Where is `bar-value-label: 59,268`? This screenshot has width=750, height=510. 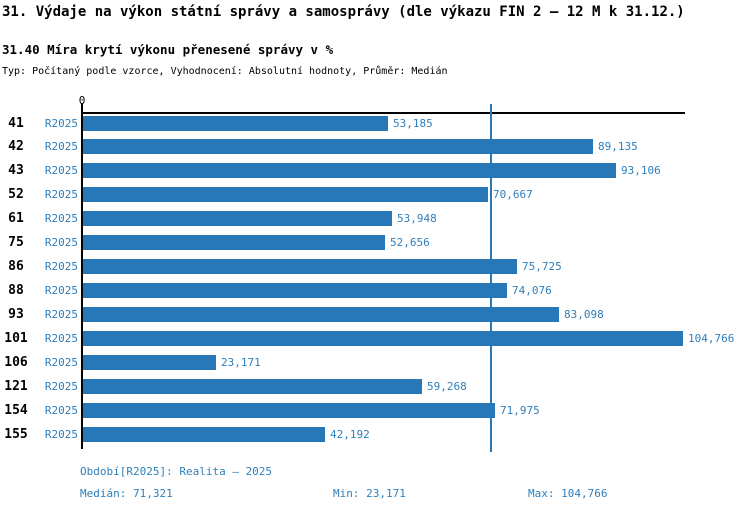
bar-value-label: 59,268 is located at coordinates (447, 386).